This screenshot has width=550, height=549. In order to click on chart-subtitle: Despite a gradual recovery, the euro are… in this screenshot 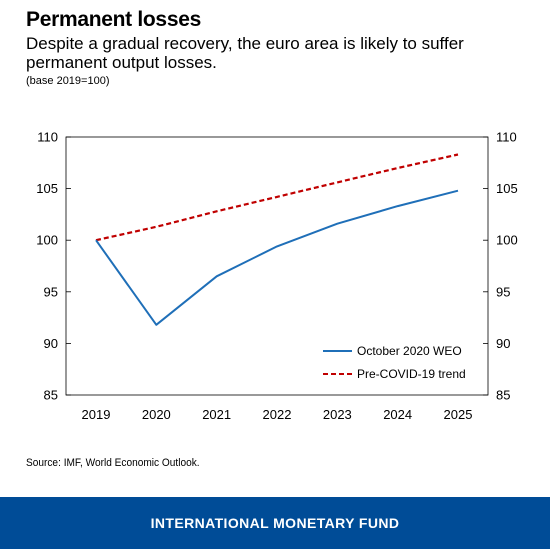, I will do `click(245, 53)`.